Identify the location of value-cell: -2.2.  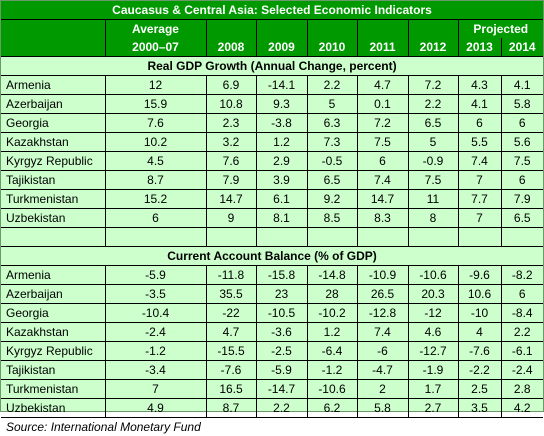
(479, 370).